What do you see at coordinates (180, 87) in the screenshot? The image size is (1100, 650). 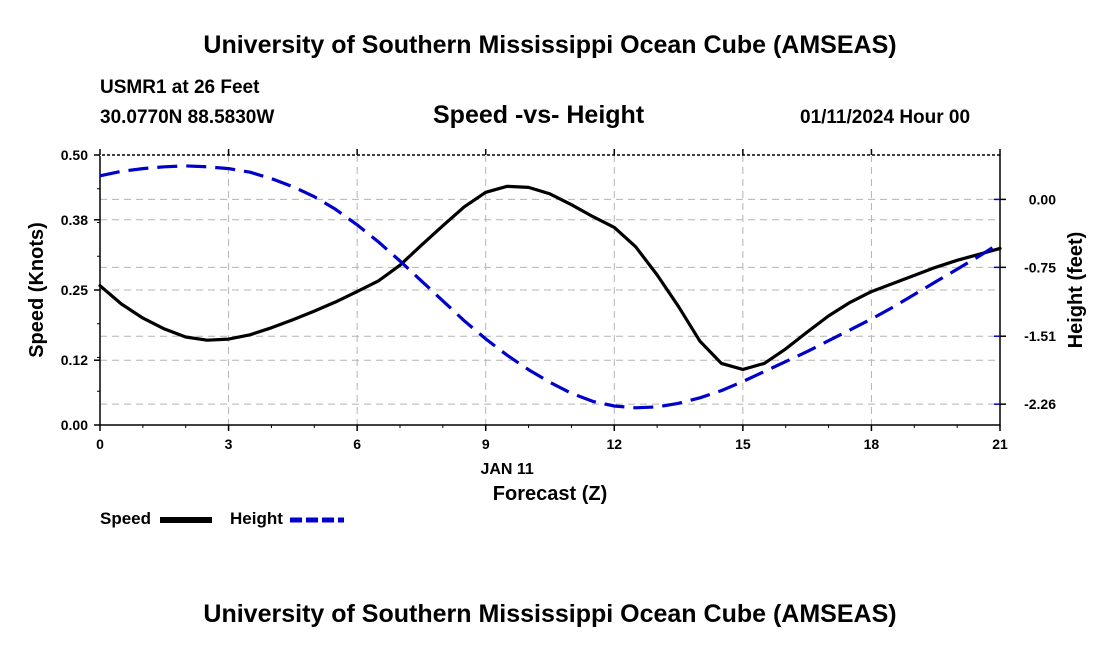 I see `station-label: USMR1 at 26 Feet` at bounding box center [180, 87].